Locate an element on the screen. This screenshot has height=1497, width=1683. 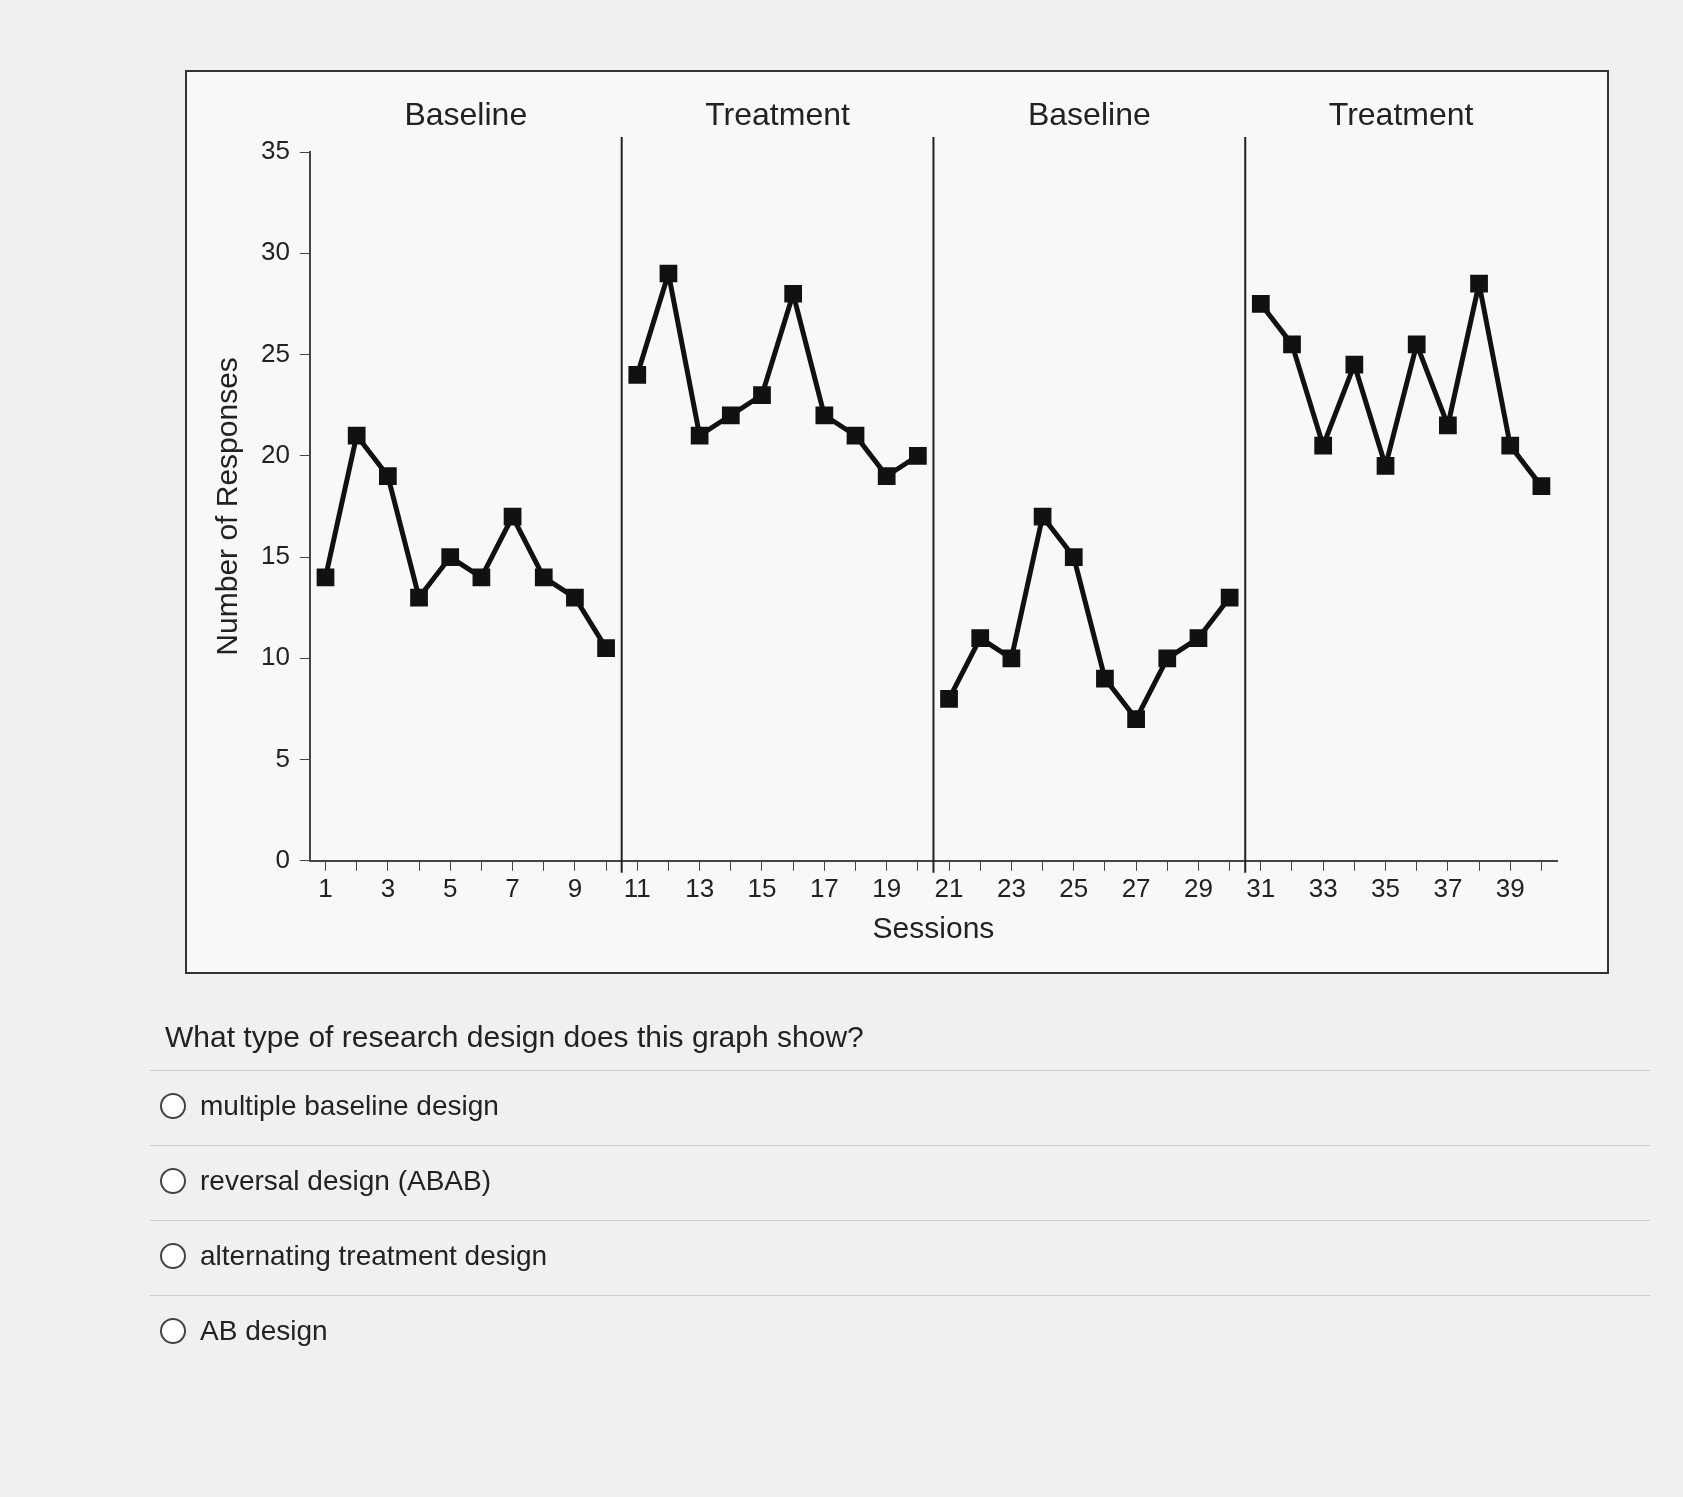
text: What type of research design does this graph show? is located at coordinates (514, 1037).